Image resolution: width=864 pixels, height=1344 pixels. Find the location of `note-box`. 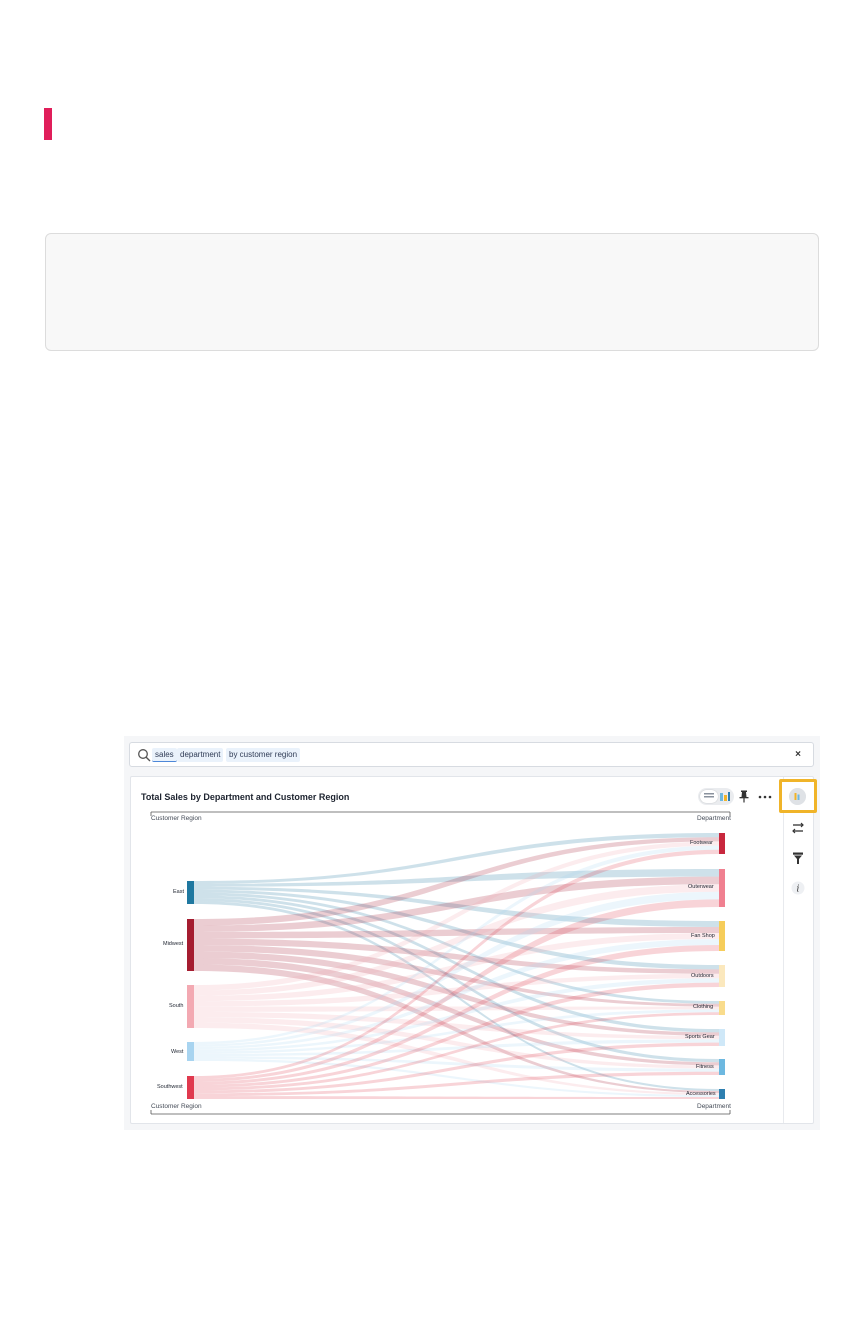

note-box is located at coordinates (432, 292).